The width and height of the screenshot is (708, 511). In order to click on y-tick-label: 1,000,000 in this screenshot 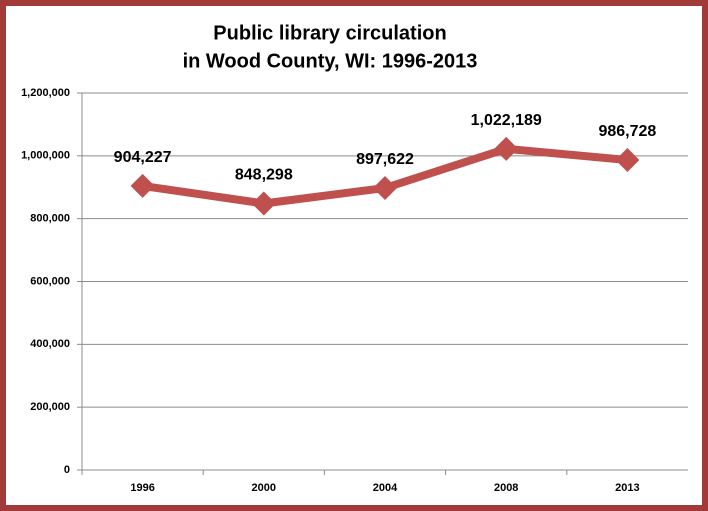, I will do `click(45, 156)`.